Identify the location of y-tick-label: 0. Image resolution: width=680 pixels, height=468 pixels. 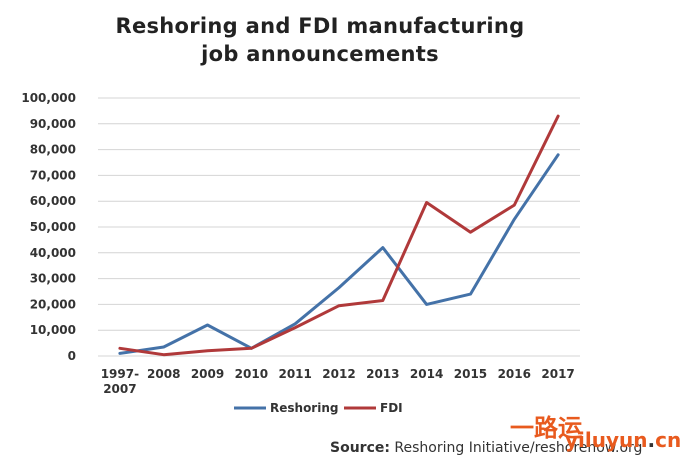
(72, 356).